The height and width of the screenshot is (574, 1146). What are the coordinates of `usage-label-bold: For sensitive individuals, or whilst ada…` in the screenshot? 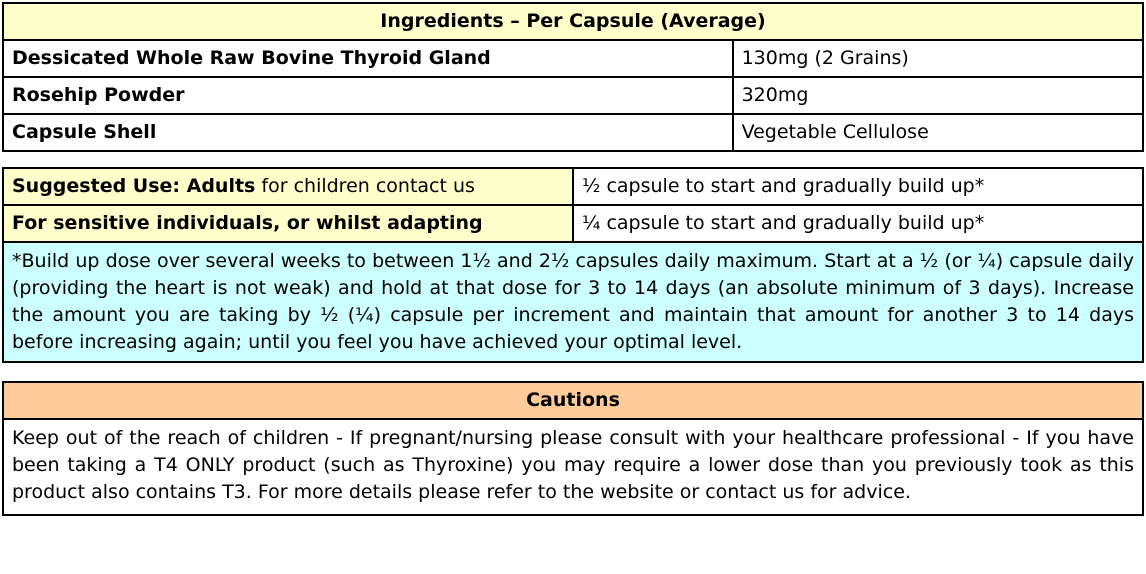 It's located at (247, 223).